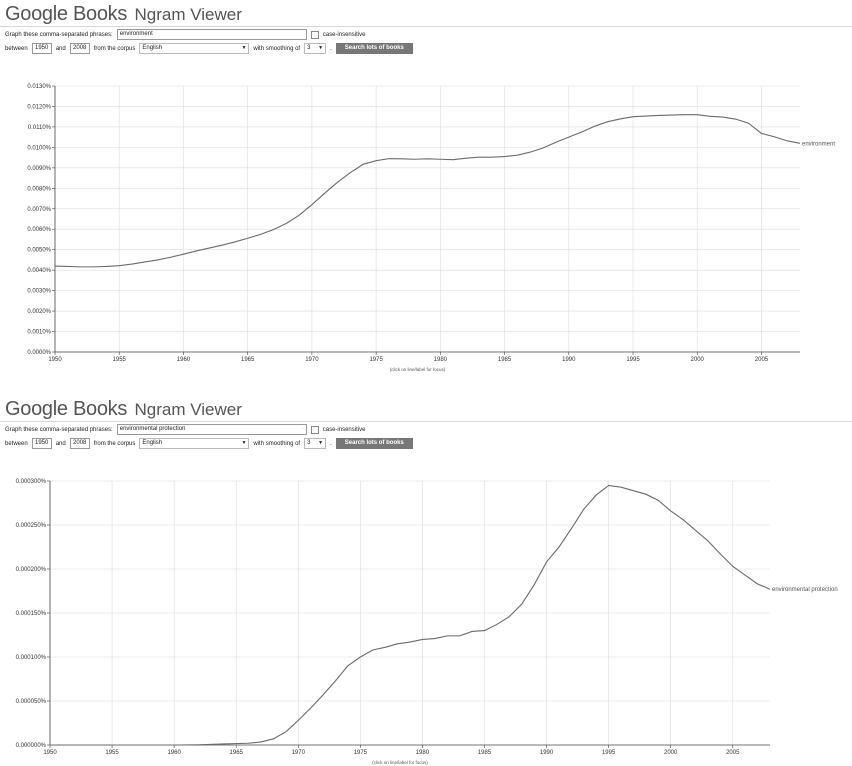 Image resolution: width=852 pixels, height=766 pixels. What do you see at coordinates (31, 526) in the screenshot?
I see `y-tick-label: 0.000250%` at bounding box center [31, 526].